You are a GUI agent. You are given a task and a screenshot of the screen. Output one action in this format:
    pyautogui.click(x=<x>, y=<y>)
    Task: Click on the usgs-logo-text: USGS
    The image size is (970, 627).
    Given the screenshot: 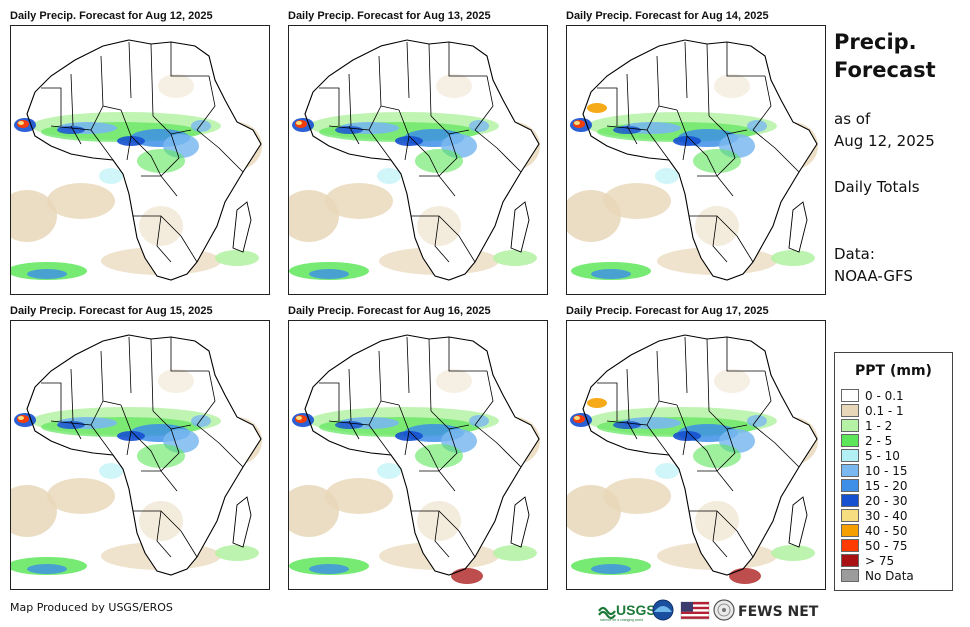 What is the action you would take?
    pyautogui.click(x=636, y=610)
    